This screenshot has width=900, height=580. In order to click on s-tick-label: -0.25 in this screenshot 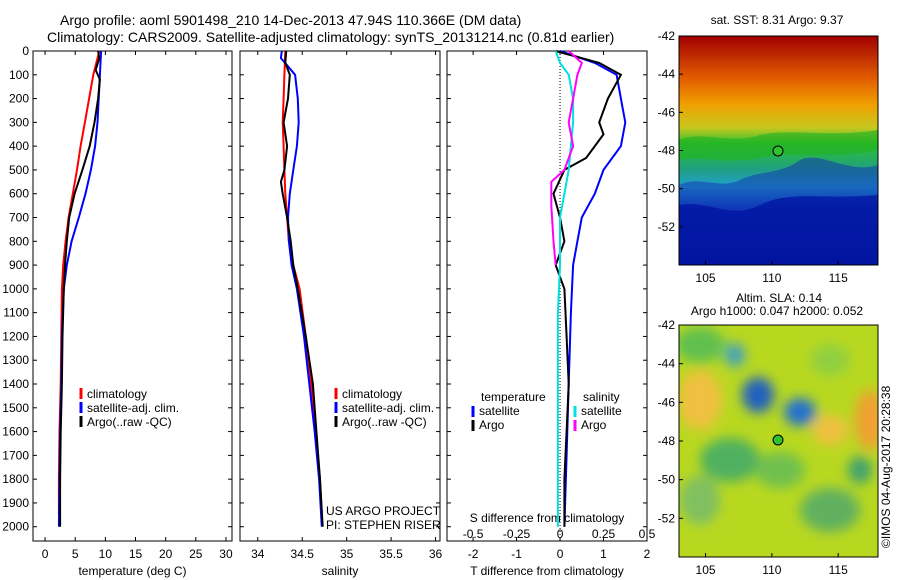, I will do `click(517, 534)`.